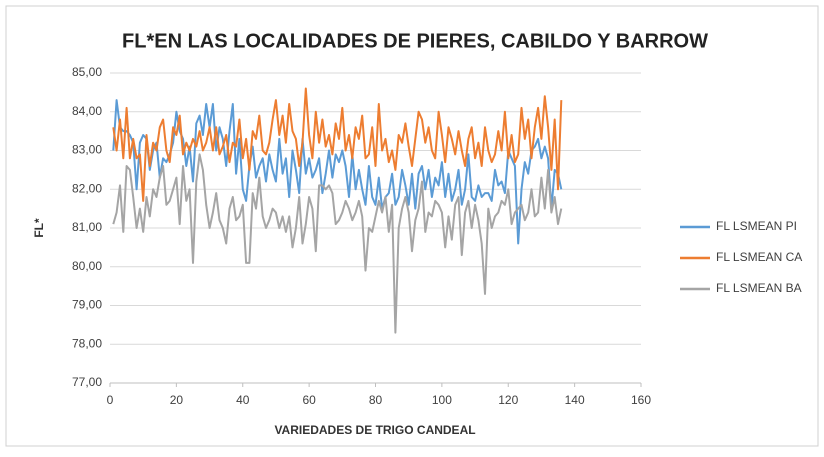  I want to click on y-tick-label: 85,00, so click(87, 72).